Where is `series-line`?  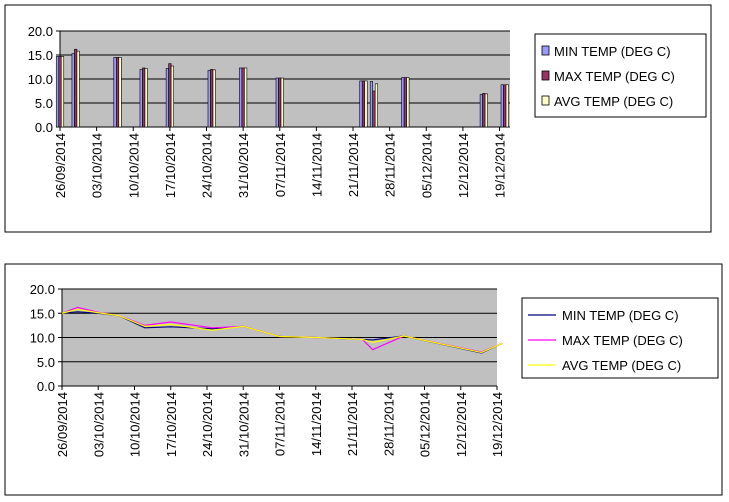 series-line is located at coordinates (282, 331).